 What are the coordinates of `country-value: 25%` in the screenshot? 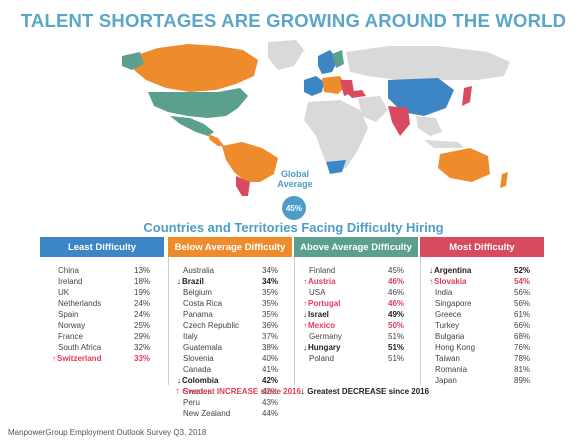 It's located at (142, 325).